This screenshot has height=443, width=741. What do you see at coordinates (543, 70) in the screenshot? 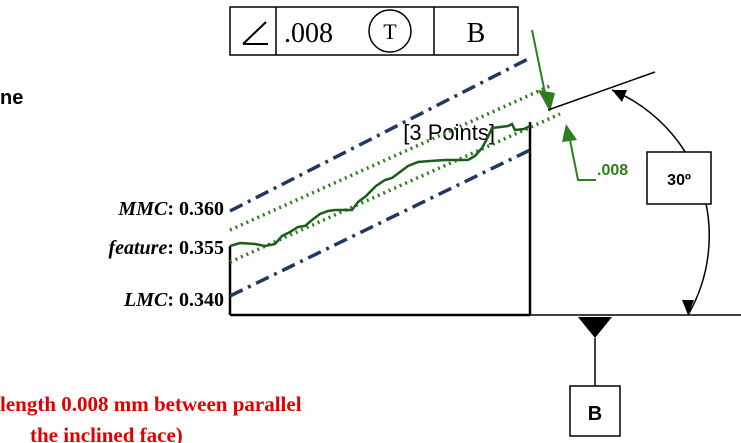
I see `fcf-leader-arrow` at bounding box center [543, 70].